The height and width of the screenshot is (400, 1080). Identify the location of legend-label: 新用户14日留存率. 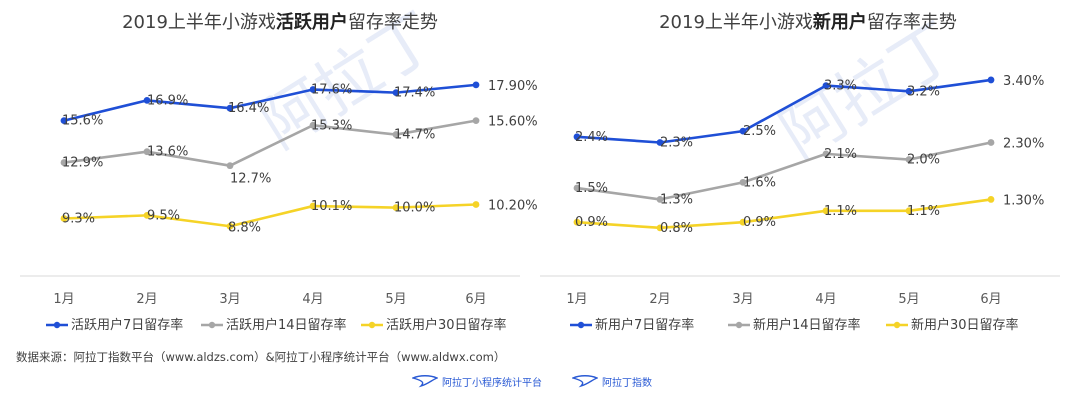
(807, 325).